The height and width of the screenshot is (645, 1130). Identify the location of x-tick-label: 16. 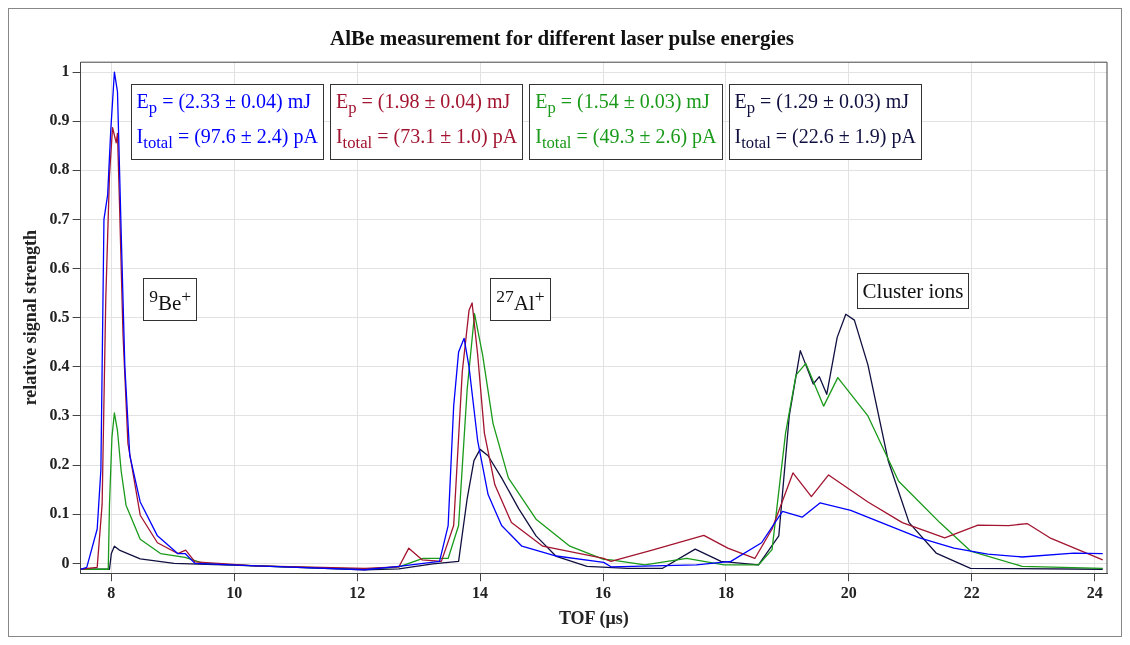
(603, 592).